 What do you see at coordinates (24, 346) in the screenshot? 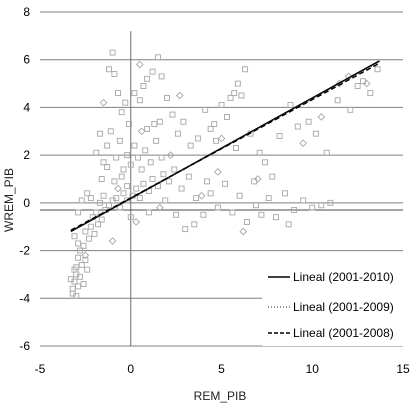
I see `y-tick-label: -6` at bounding box center [24, 346].